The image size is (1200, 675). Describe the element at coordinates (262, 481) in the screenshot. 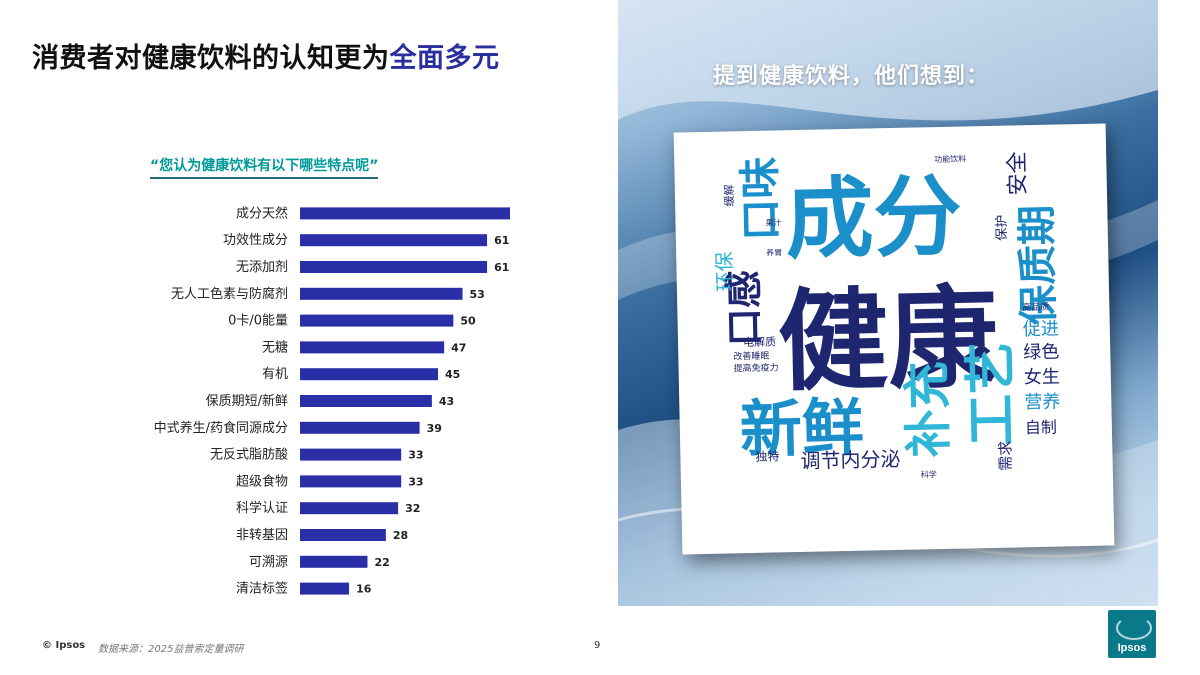

I see `category-label: 超级食物` at that location.